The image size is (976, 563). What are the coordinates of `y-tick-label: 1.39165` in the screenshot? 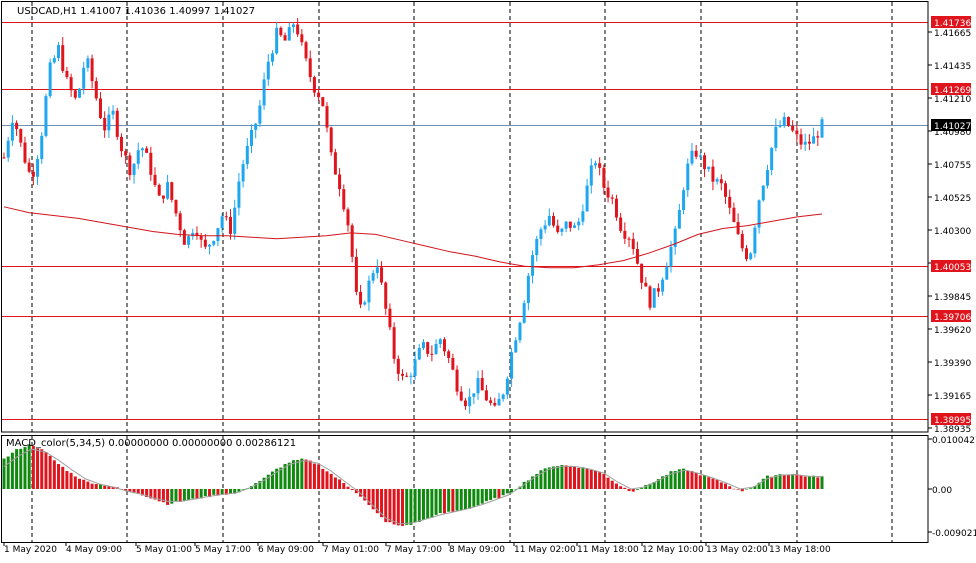 It's located at (952, 397).